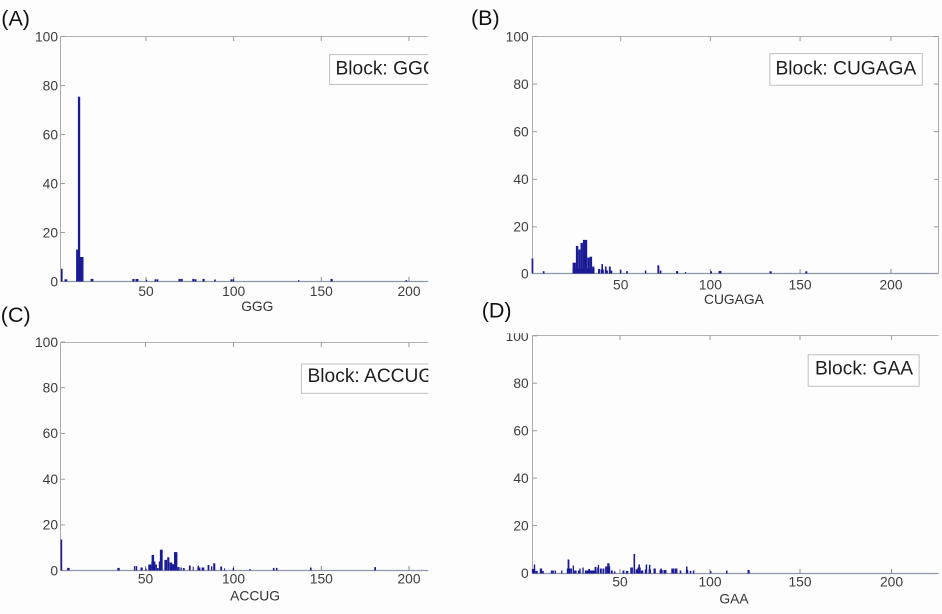  I want to click on svg-text: GGG, so click(257, 306).